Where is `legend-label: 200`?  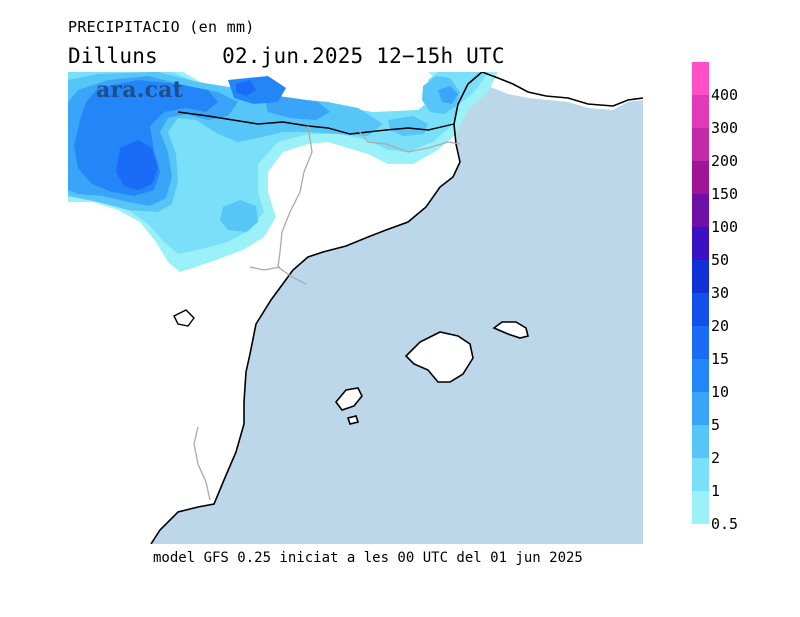
legend-label: 200 is located at coordinates (725, 161).